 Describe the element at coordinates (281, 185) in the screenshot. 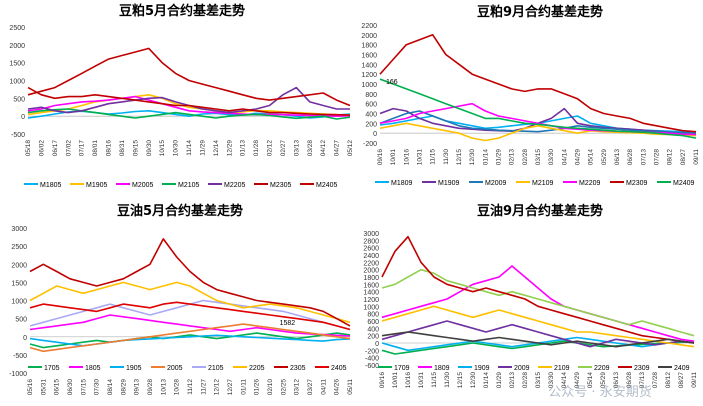

I see `legend-label: M2305` at that location.